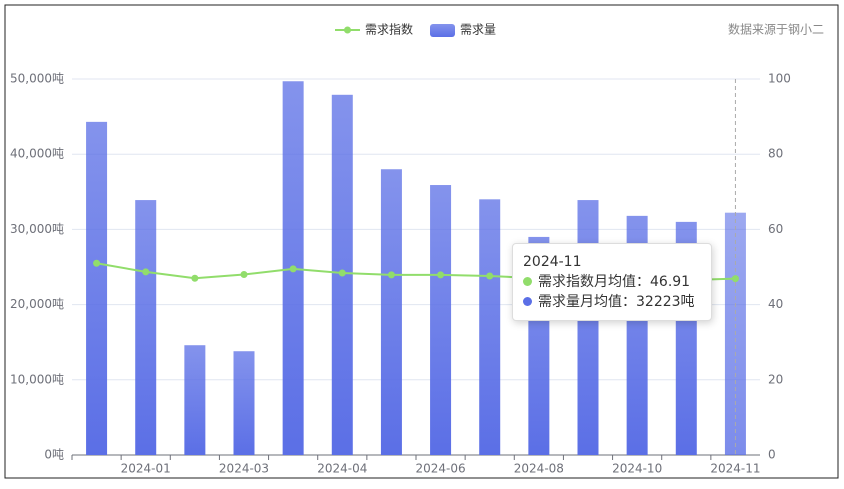  Describe the element at coordinates (775, 229) in the screenshot. I see `y2-tick-label: 60` at that location.